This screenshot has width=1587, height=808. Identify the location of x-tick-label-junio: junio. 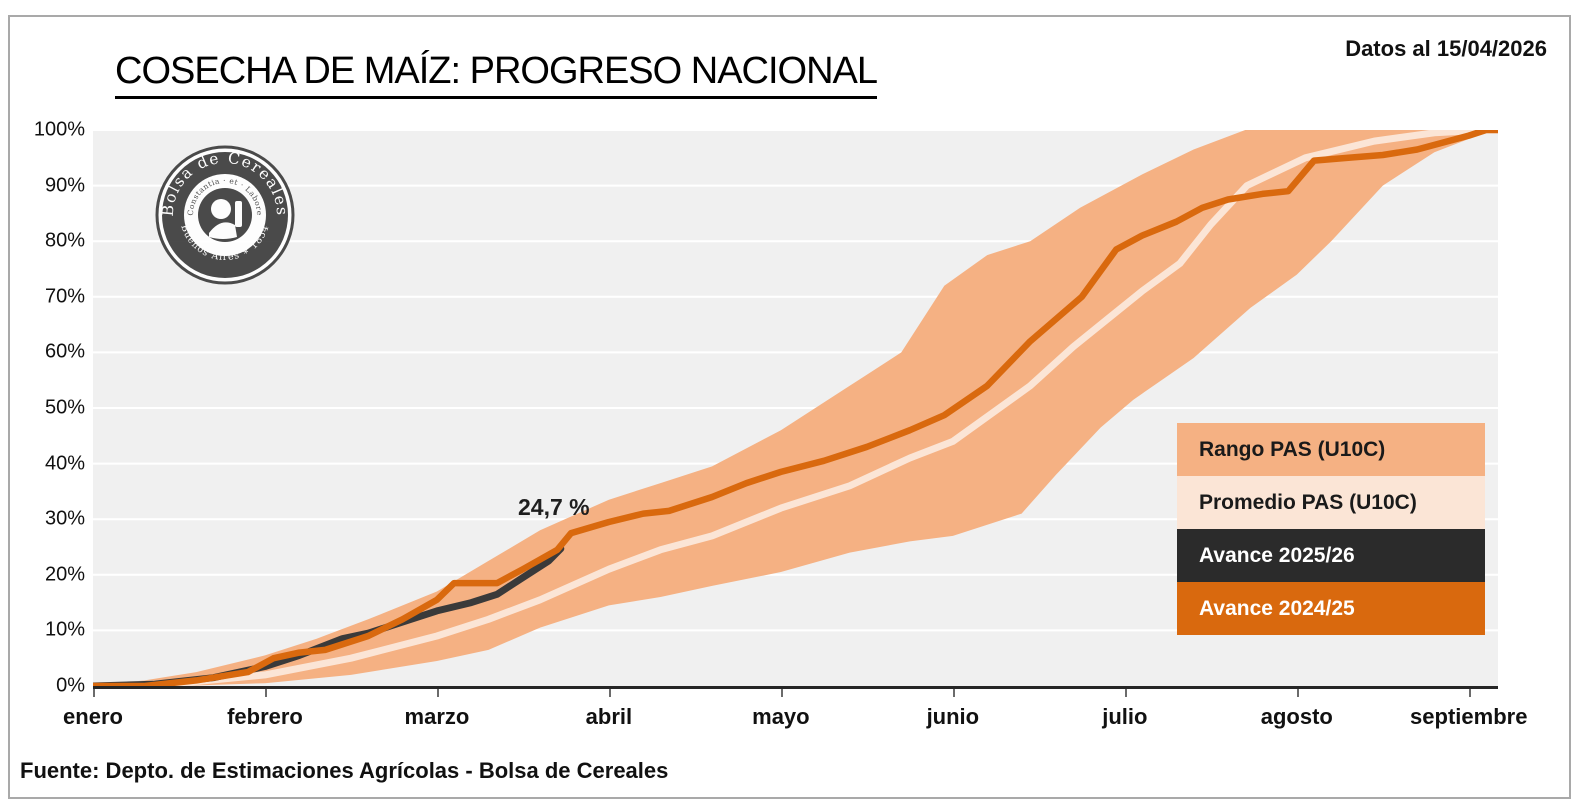
(953, 716).